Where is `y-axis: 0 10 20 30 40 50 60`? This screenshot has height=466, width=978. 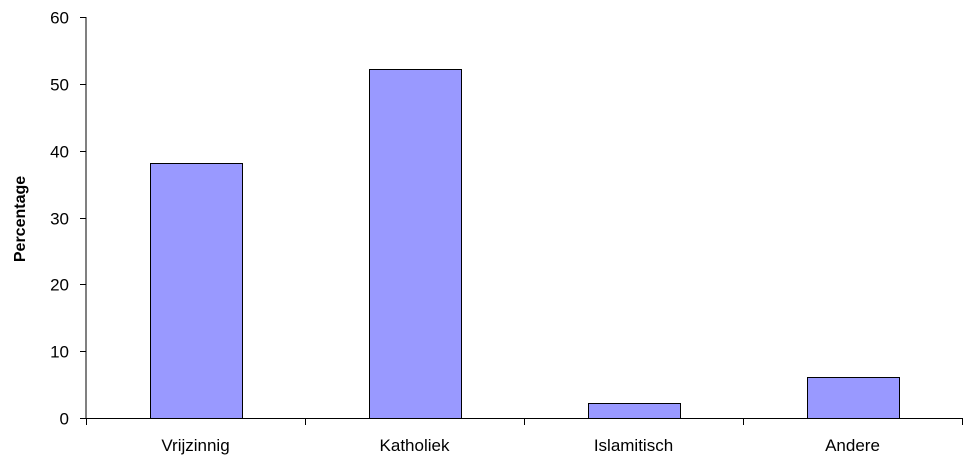
y-axis: 0 10 20 30 40 50 60 is located at coordinates (68, 219).